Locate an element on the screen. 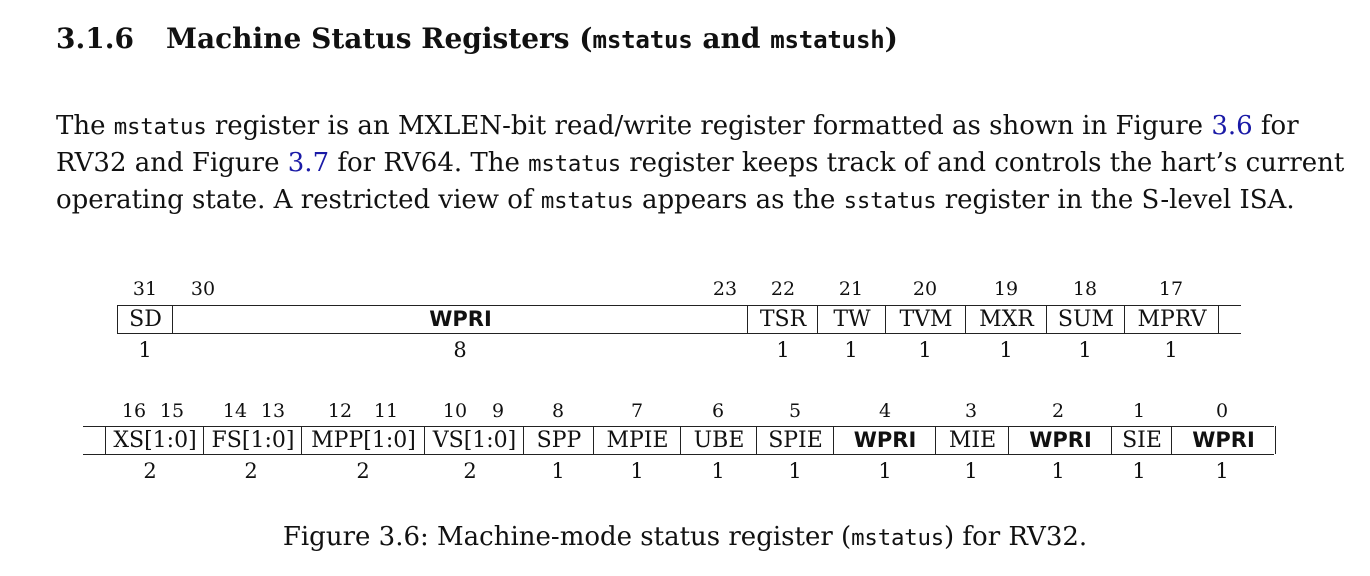  field-mpie: MPIE is located at coordinates (637, 440).